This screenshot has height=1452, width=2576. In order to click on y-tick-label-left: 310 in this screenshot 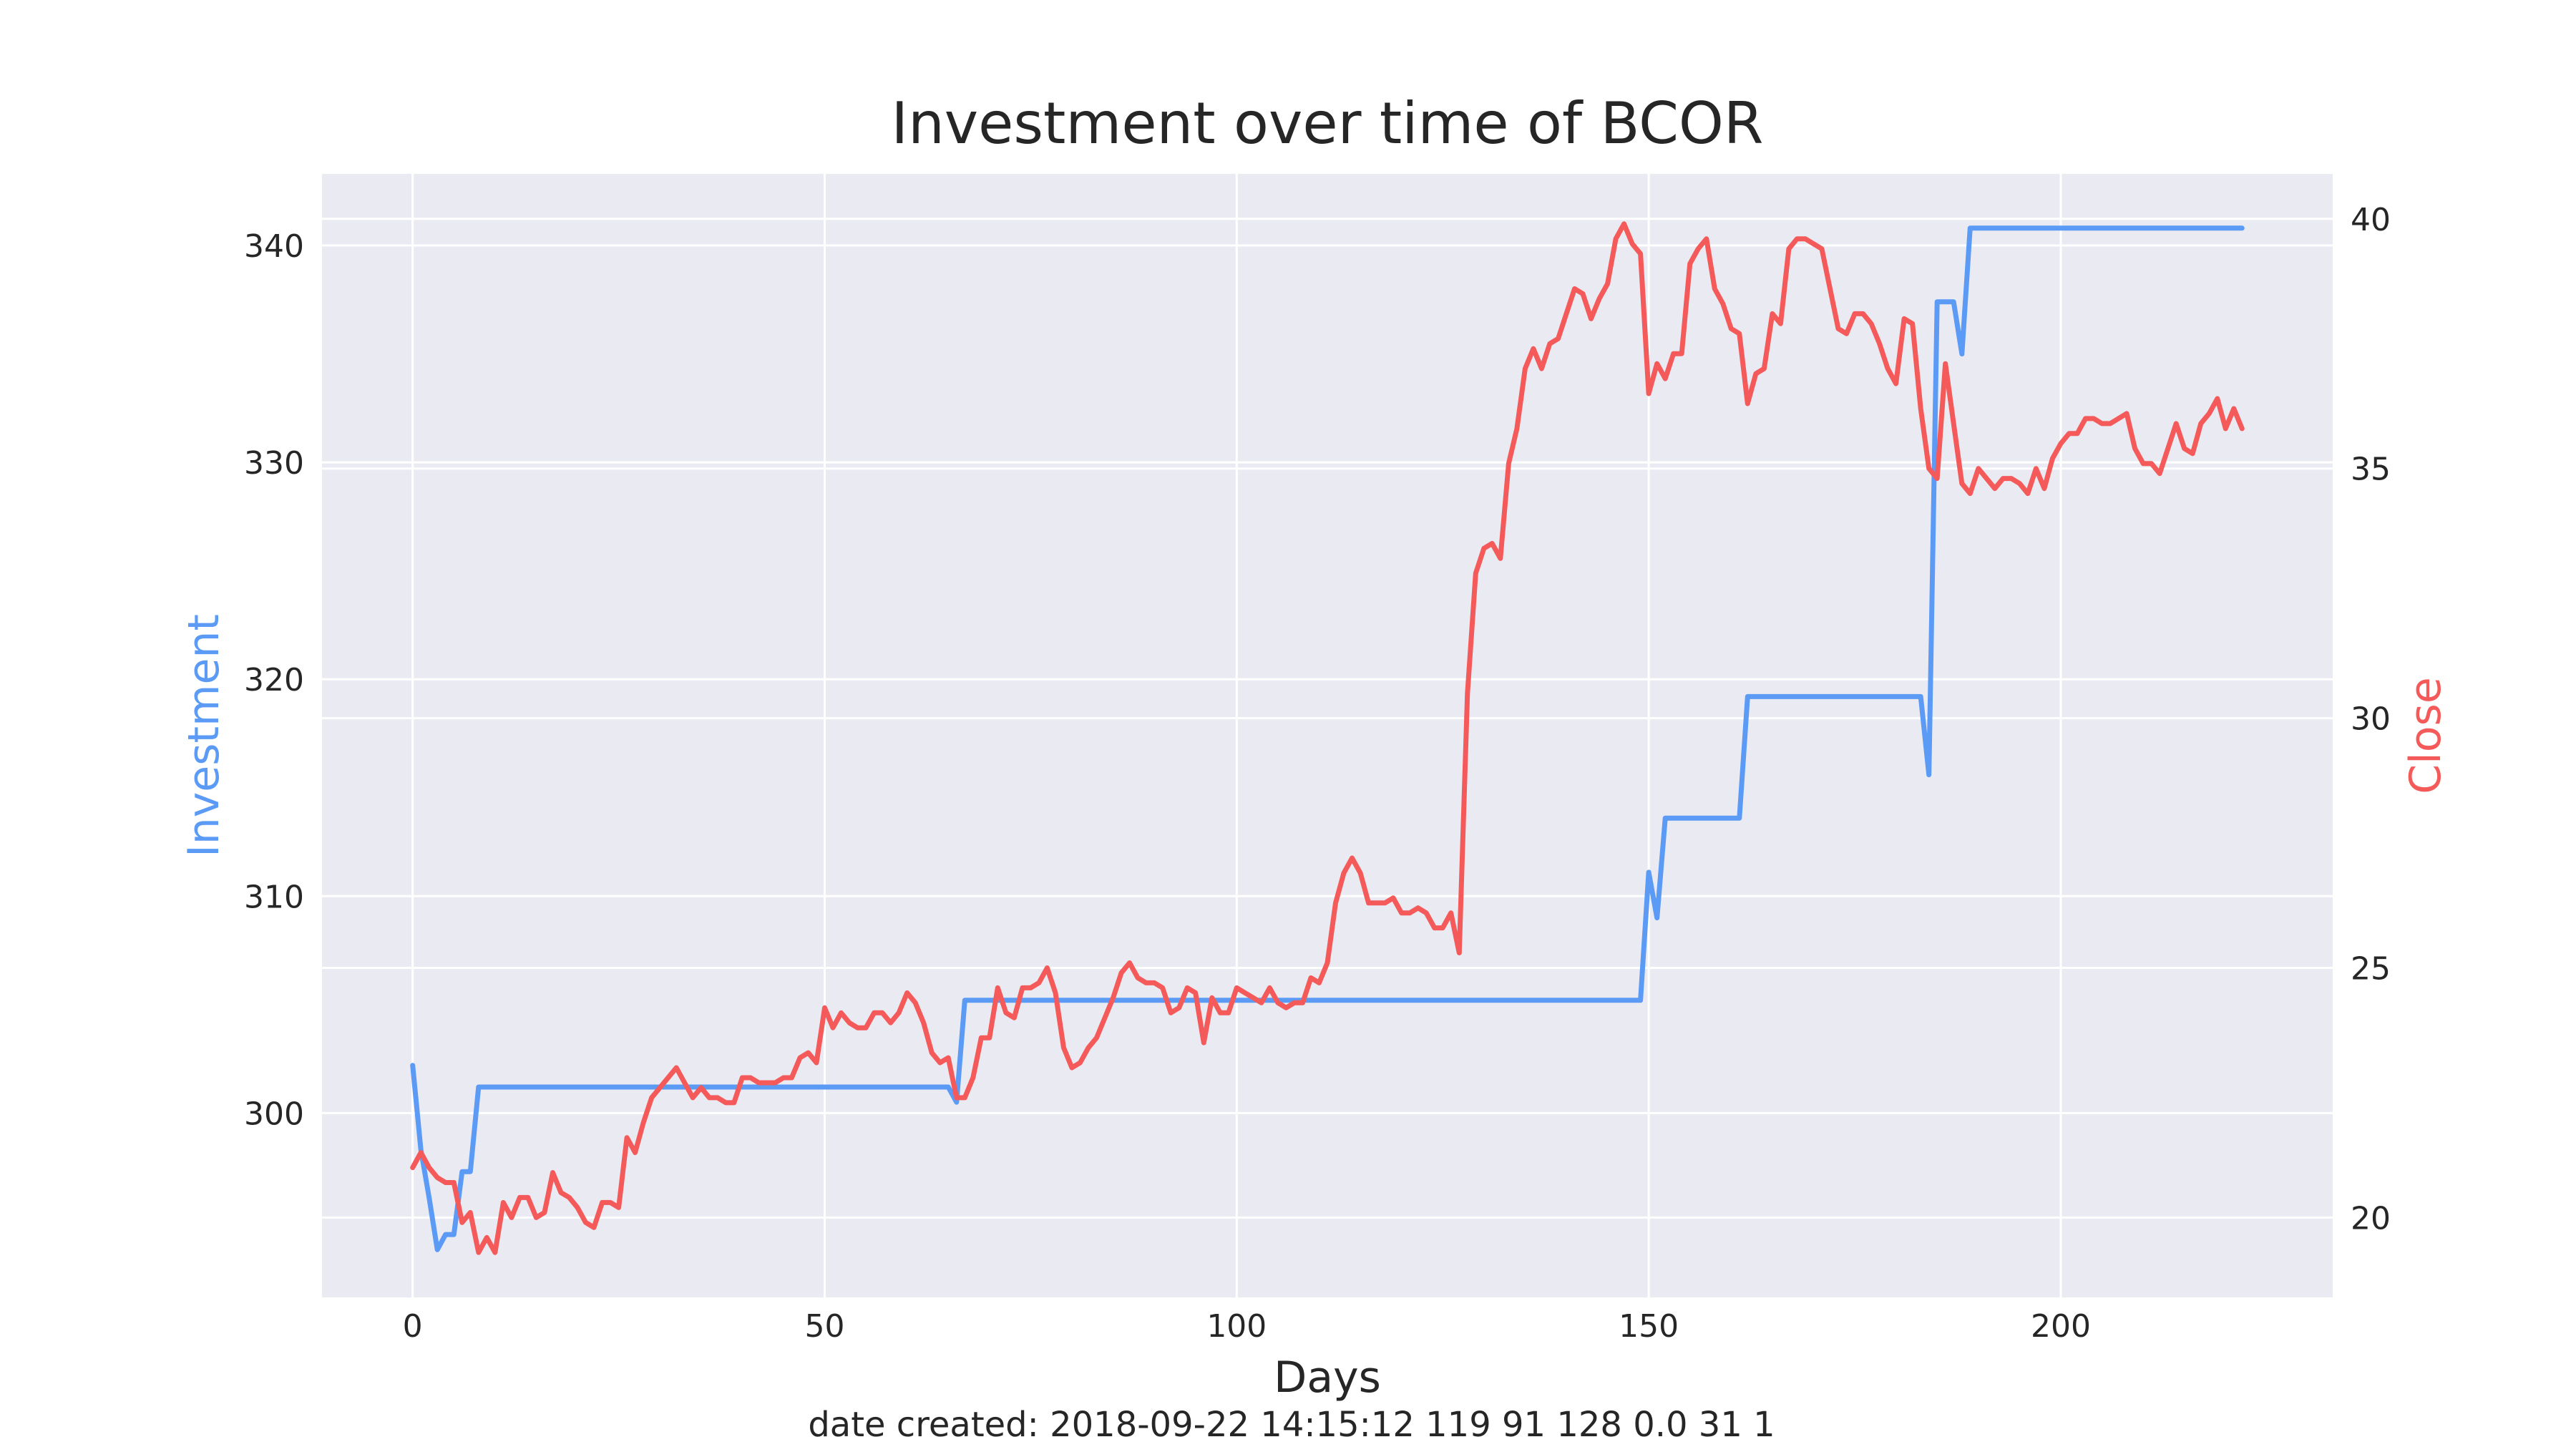, I will do `click(274, 897)`.